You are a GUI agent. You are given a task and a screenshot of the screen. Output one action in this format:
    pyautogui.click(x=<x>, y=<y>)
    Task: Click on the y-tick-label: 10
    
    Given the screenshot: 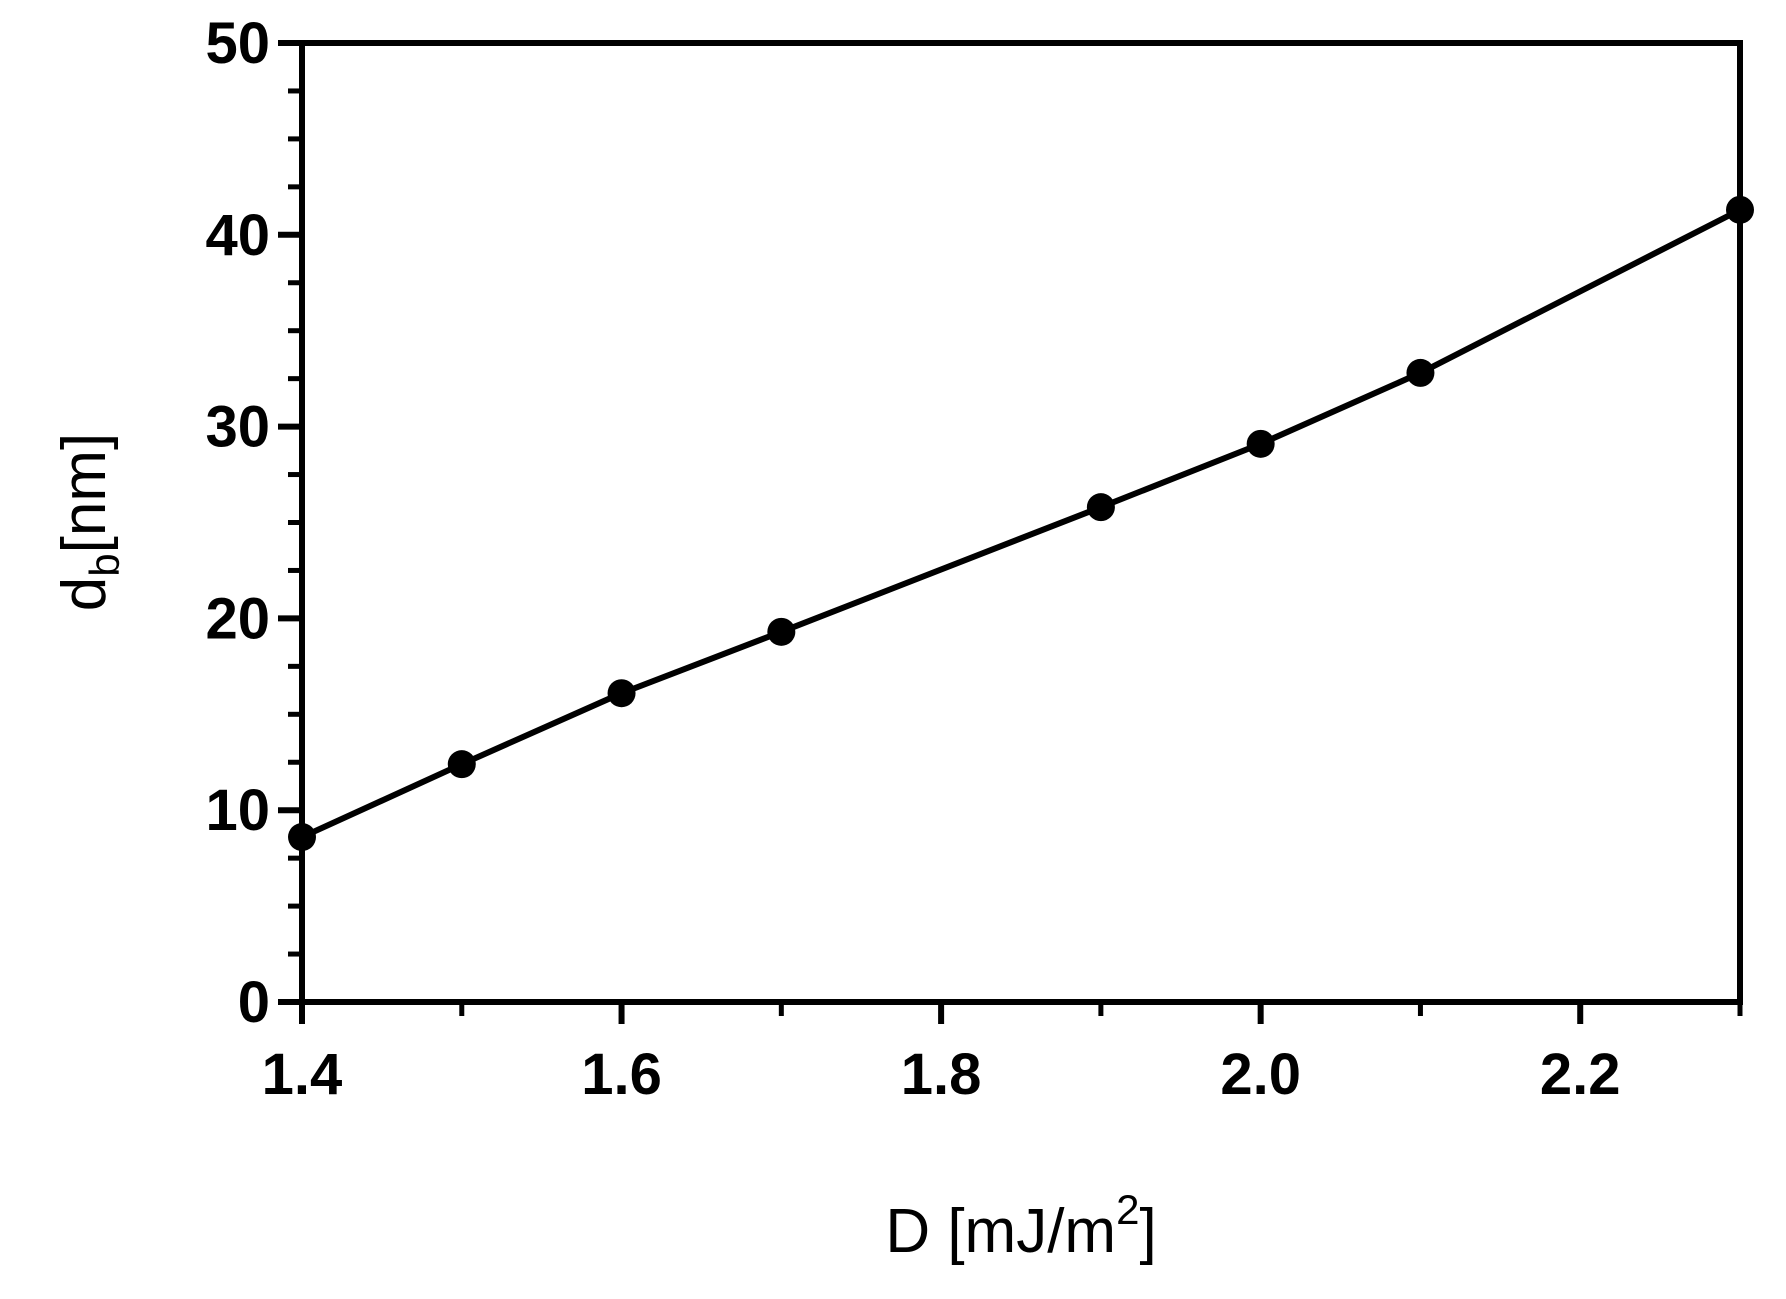 What is the action you would take?
    pyautogui.click(x=237, y=810)
    